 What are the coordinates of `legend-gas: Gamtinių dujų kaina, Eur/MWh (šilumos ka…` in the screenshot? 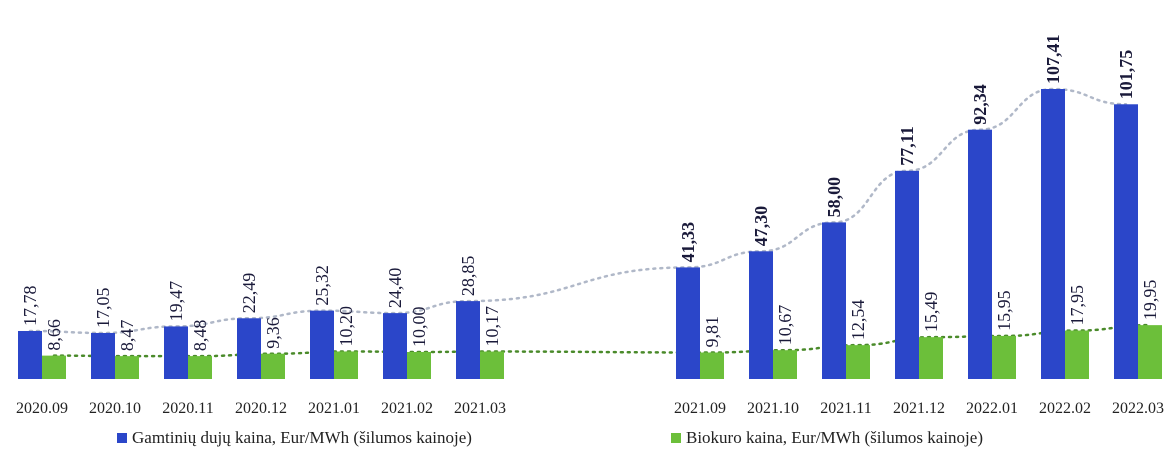 It's located at (294, 438).